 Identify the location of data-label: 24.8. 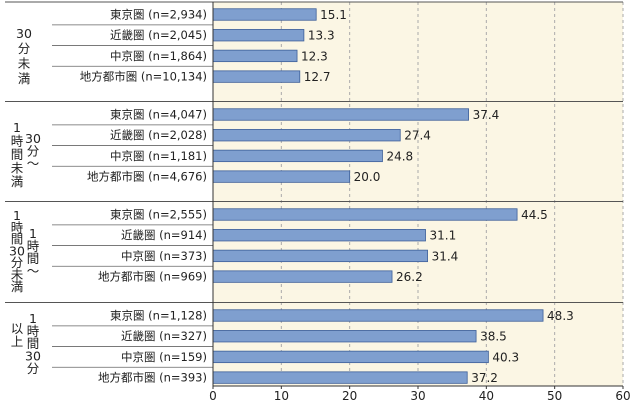
(399, 156).